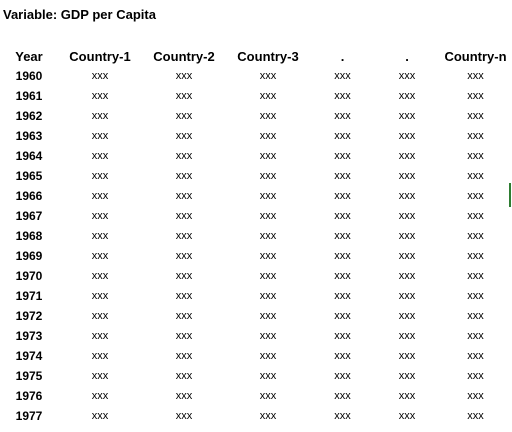 This screenshot has width=512, height=432. I want to click on year-cell: 1966, so click(29, 196).